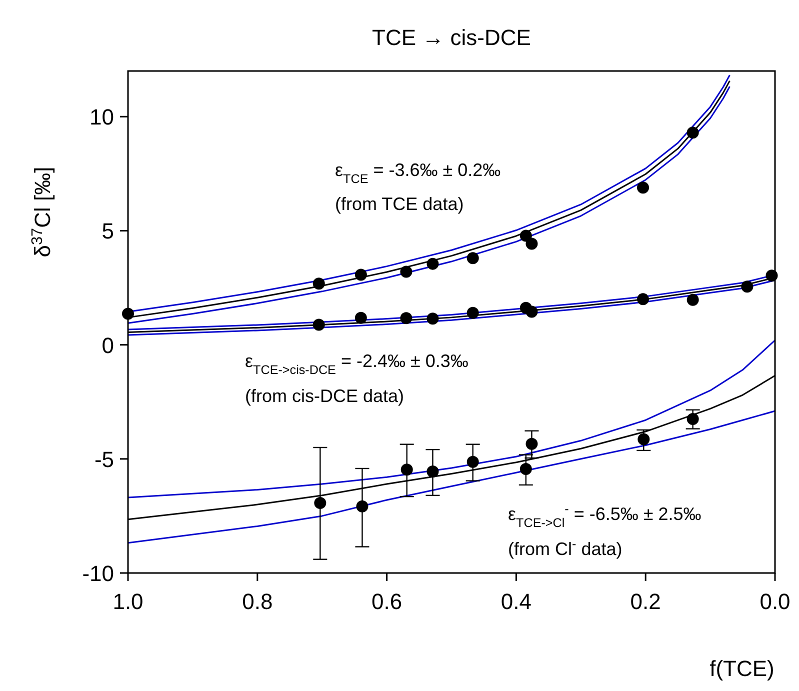  I want to click on annotation: ε$_{TCE->cis-DCE}$ = -2.4‰ ± 0.3‰, so click(356, 364).